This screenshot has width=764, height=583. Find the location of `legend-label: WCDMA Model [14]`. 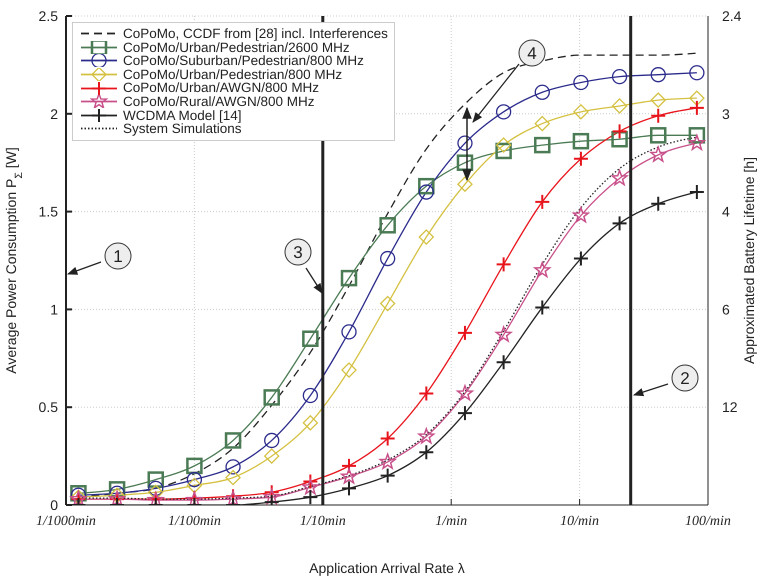

legend-label: WCDMA Model [14] is located at coordinates (182, 115).